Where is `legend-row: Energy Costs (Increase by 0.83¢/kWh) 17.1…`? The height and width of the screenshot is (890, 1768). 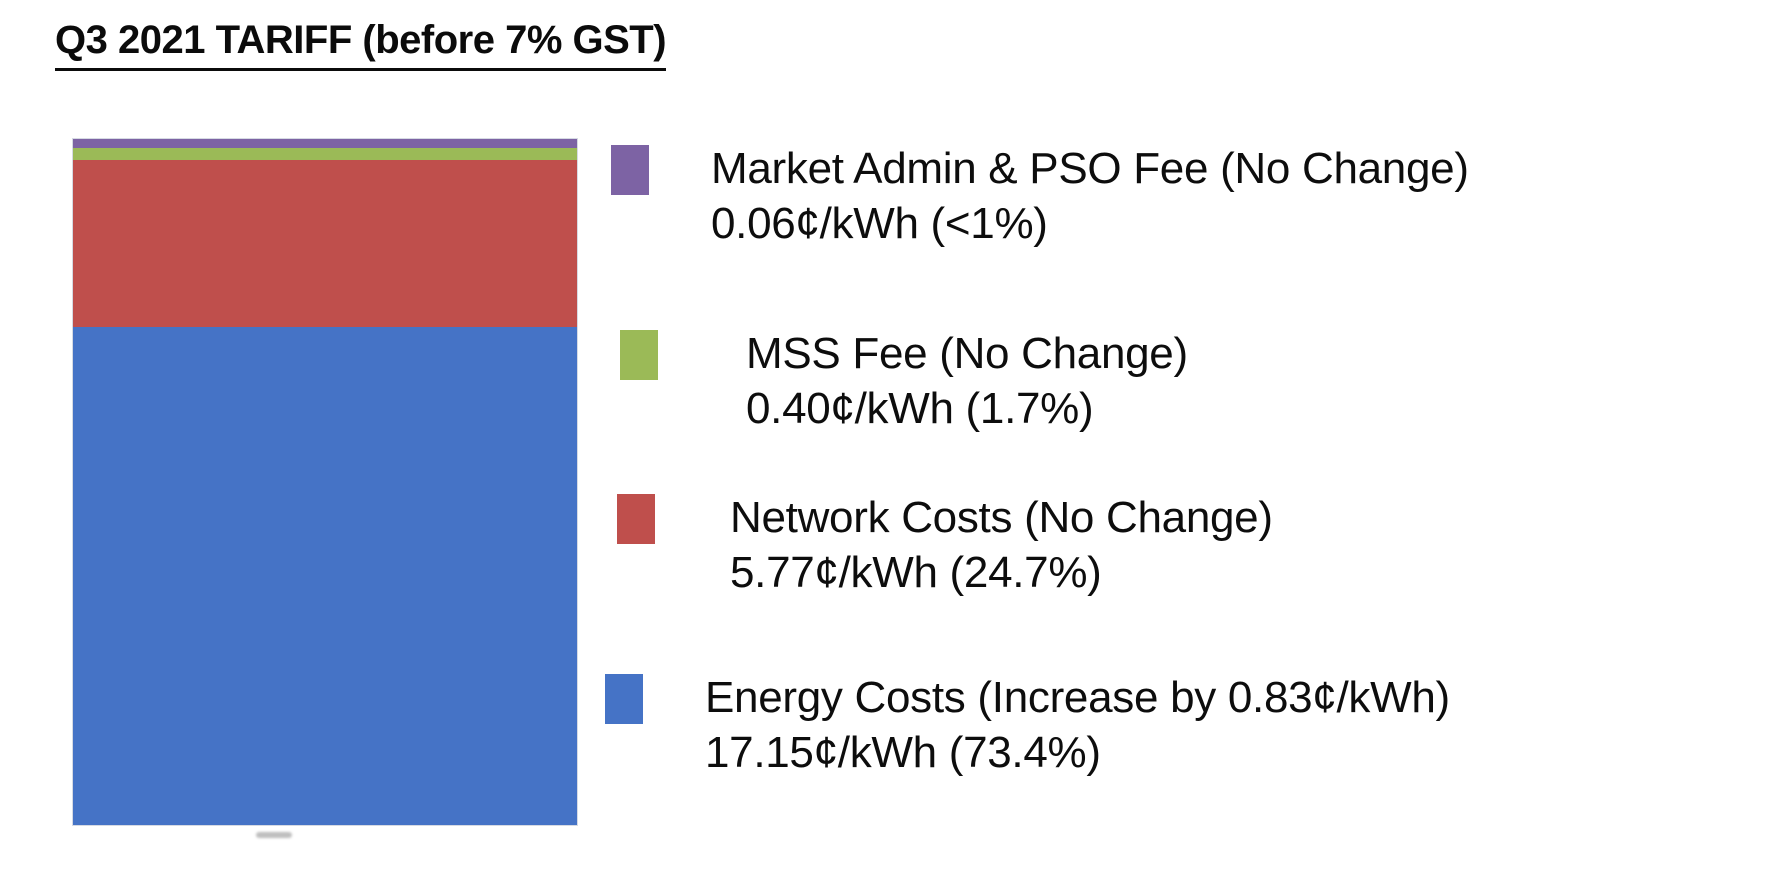 legend-row: Energy Costs (Increase by 0.83¢/kWh) 17.1… is located at coordinates (1027, 725).